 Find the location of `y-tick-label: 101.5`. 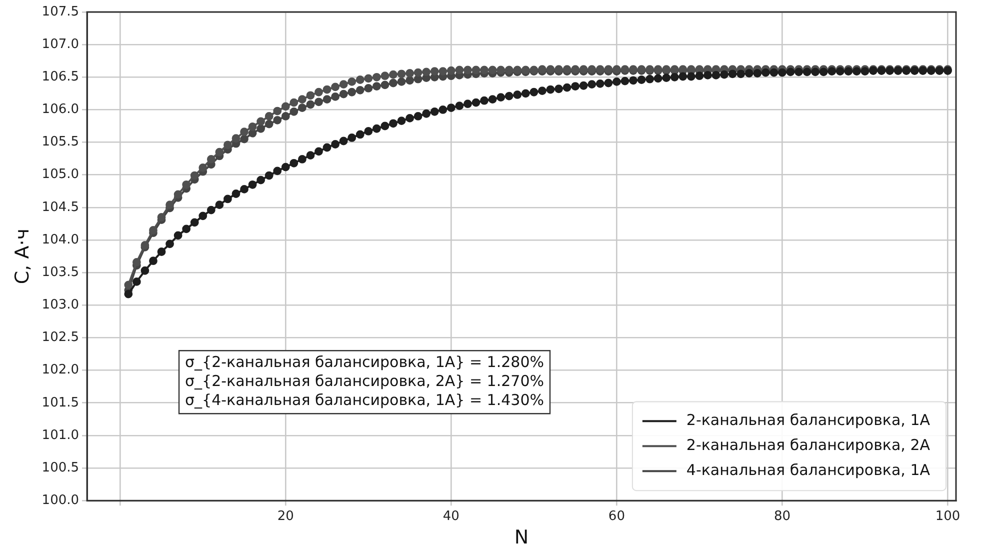

y-tick-label: 101.5 is located at coordinates (61, 402).